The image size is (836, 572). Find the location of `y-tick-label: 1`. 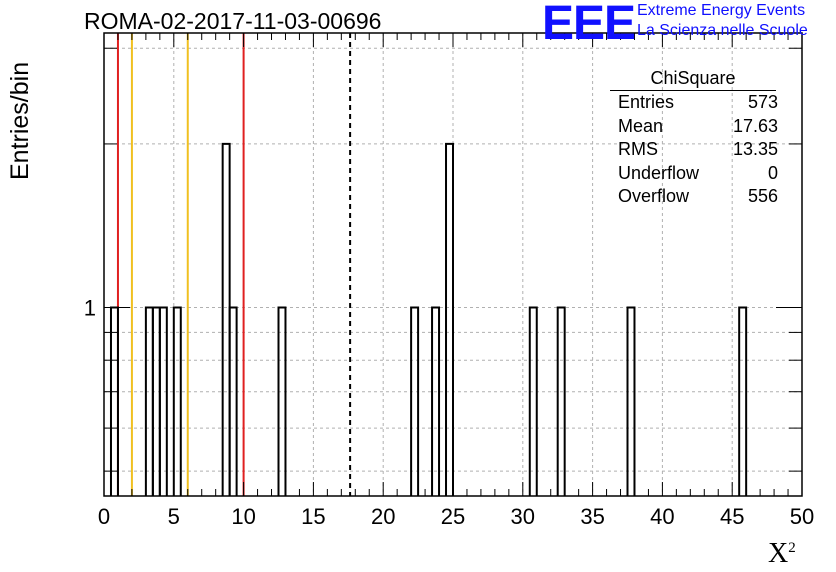

y-tick-label: 1 is located at coordinates (90, 308).